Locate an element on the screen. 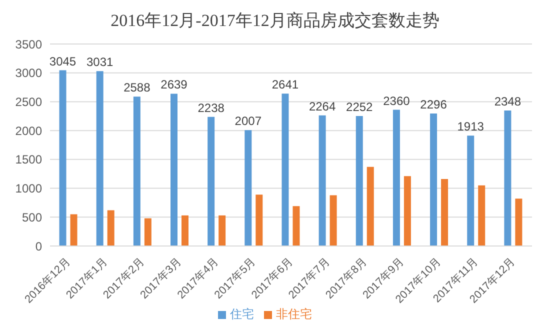 The width and height of the screenshot is (550, 331). data-label: 2641 is located at coordinates (285, 85).